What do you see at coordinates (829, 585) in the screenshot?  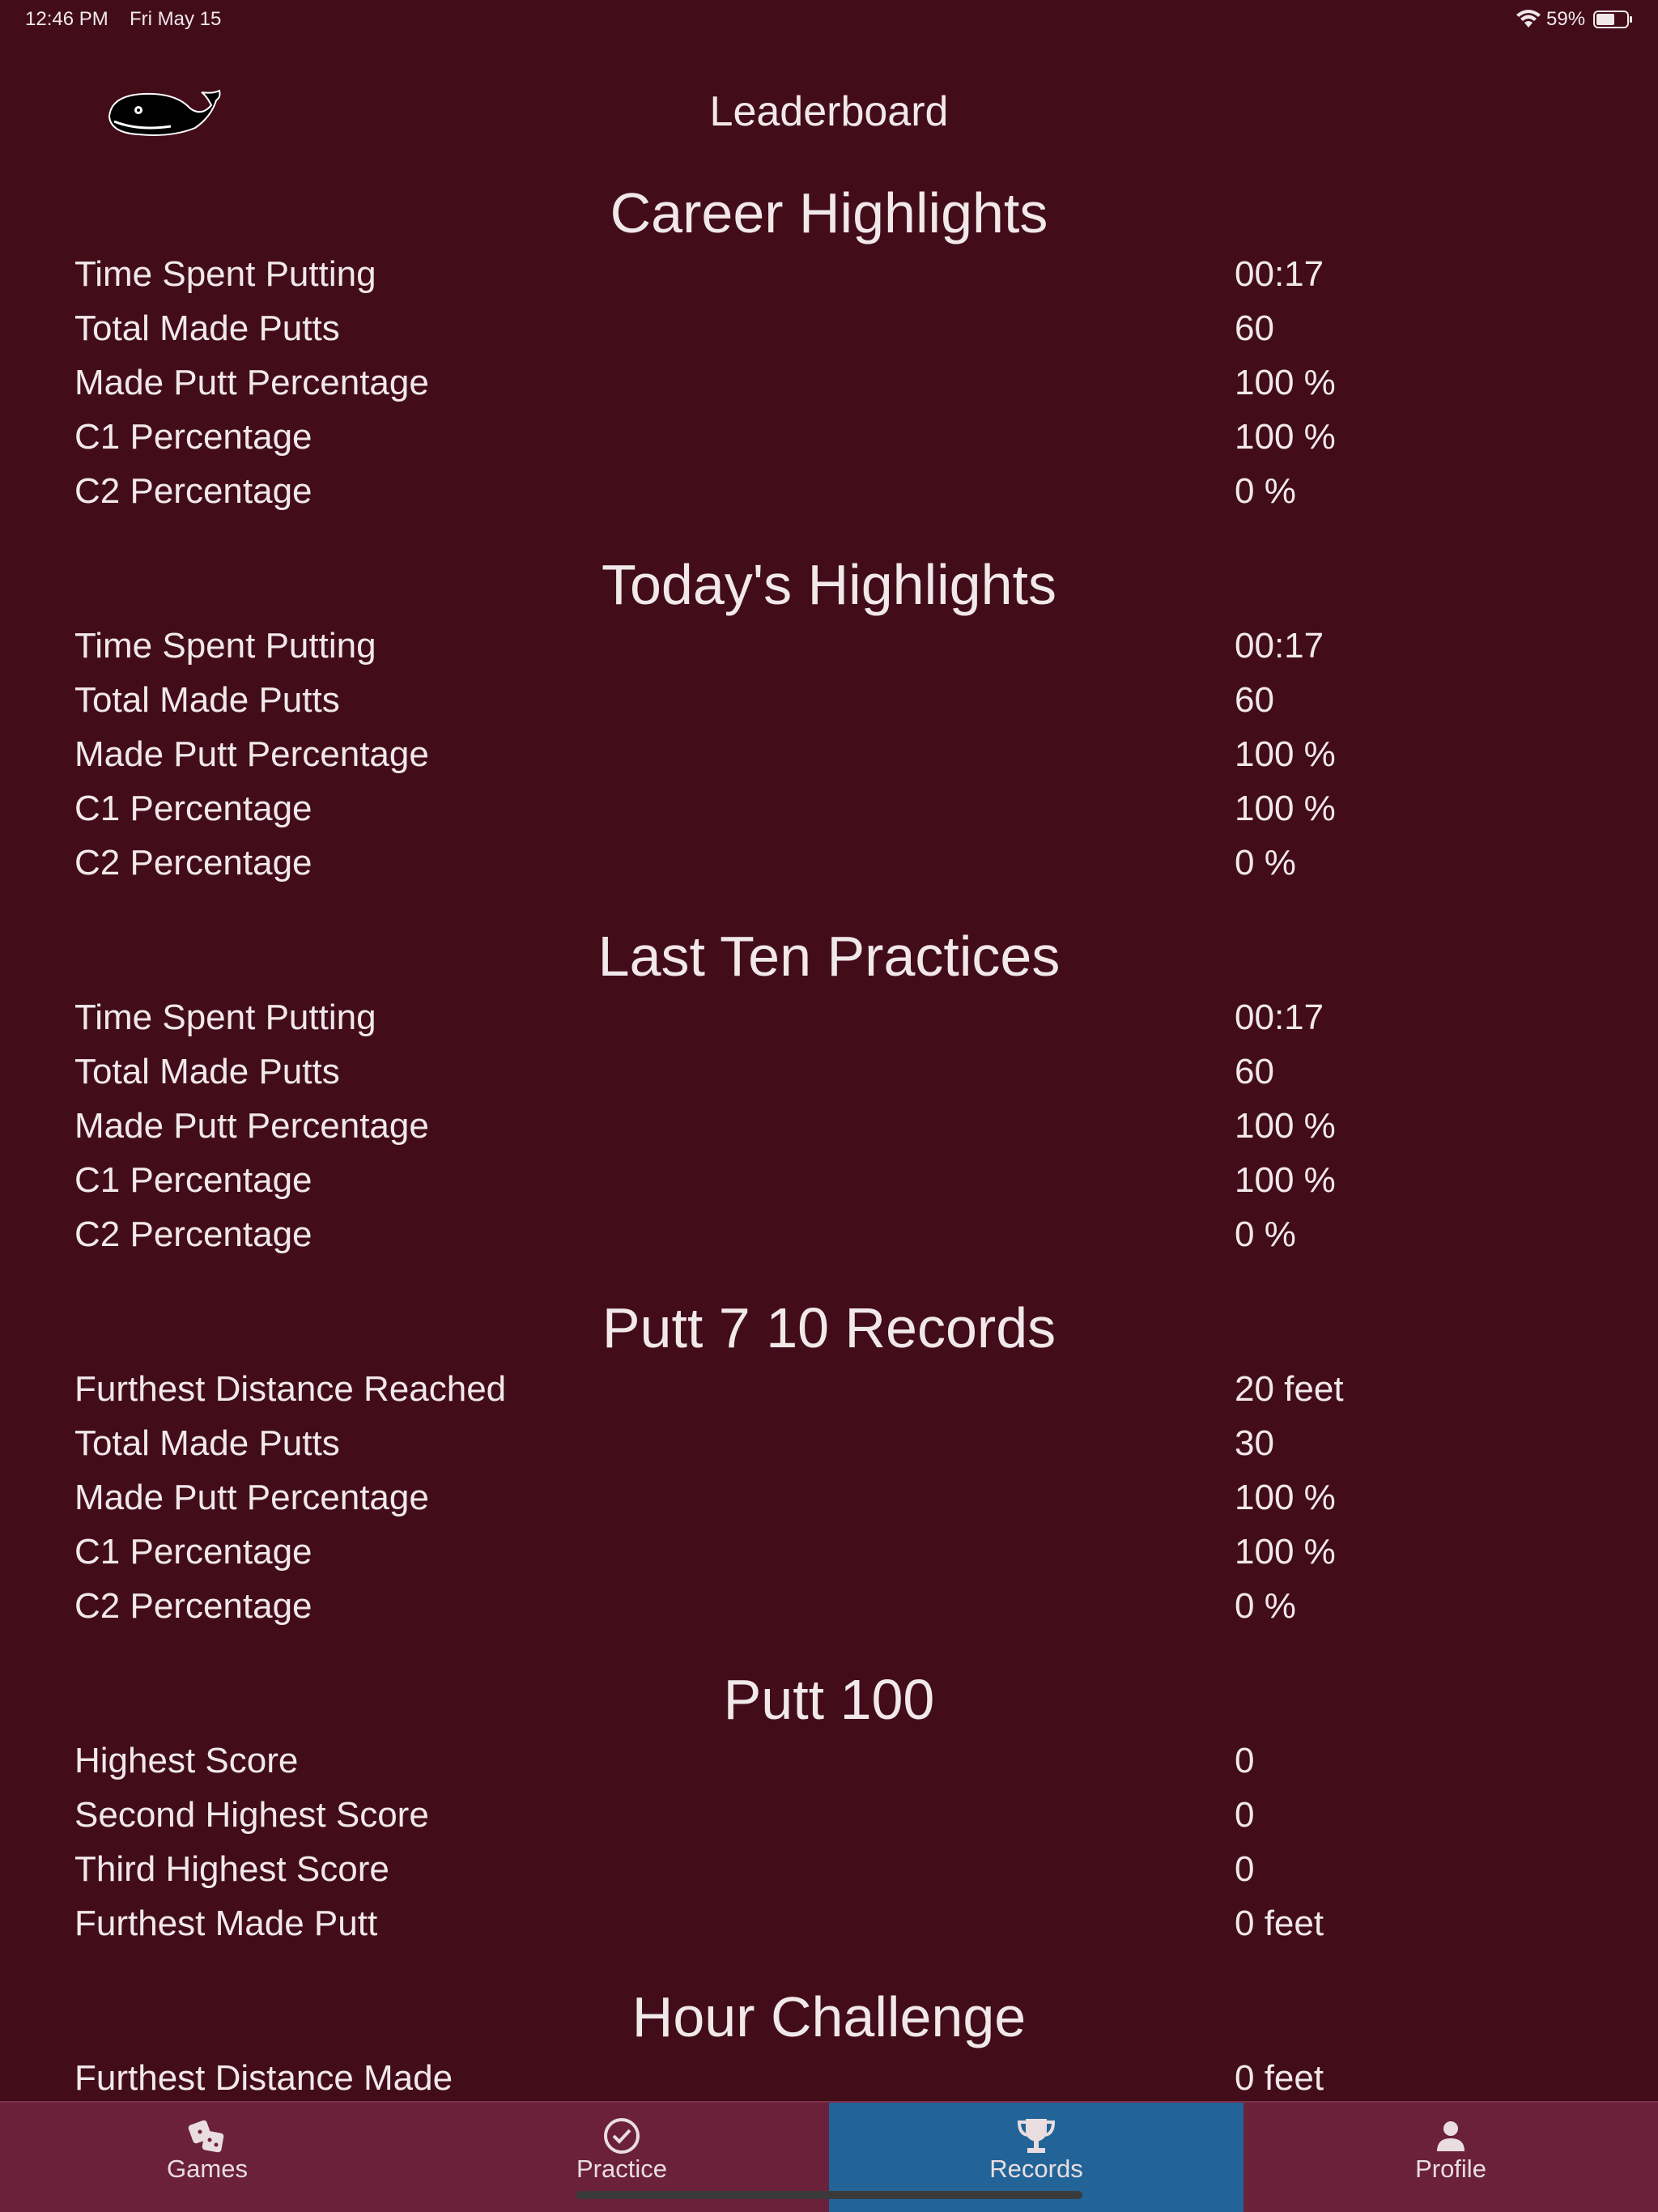 I see `section-title: Today's Highlights` at bounding box center [829, 585].